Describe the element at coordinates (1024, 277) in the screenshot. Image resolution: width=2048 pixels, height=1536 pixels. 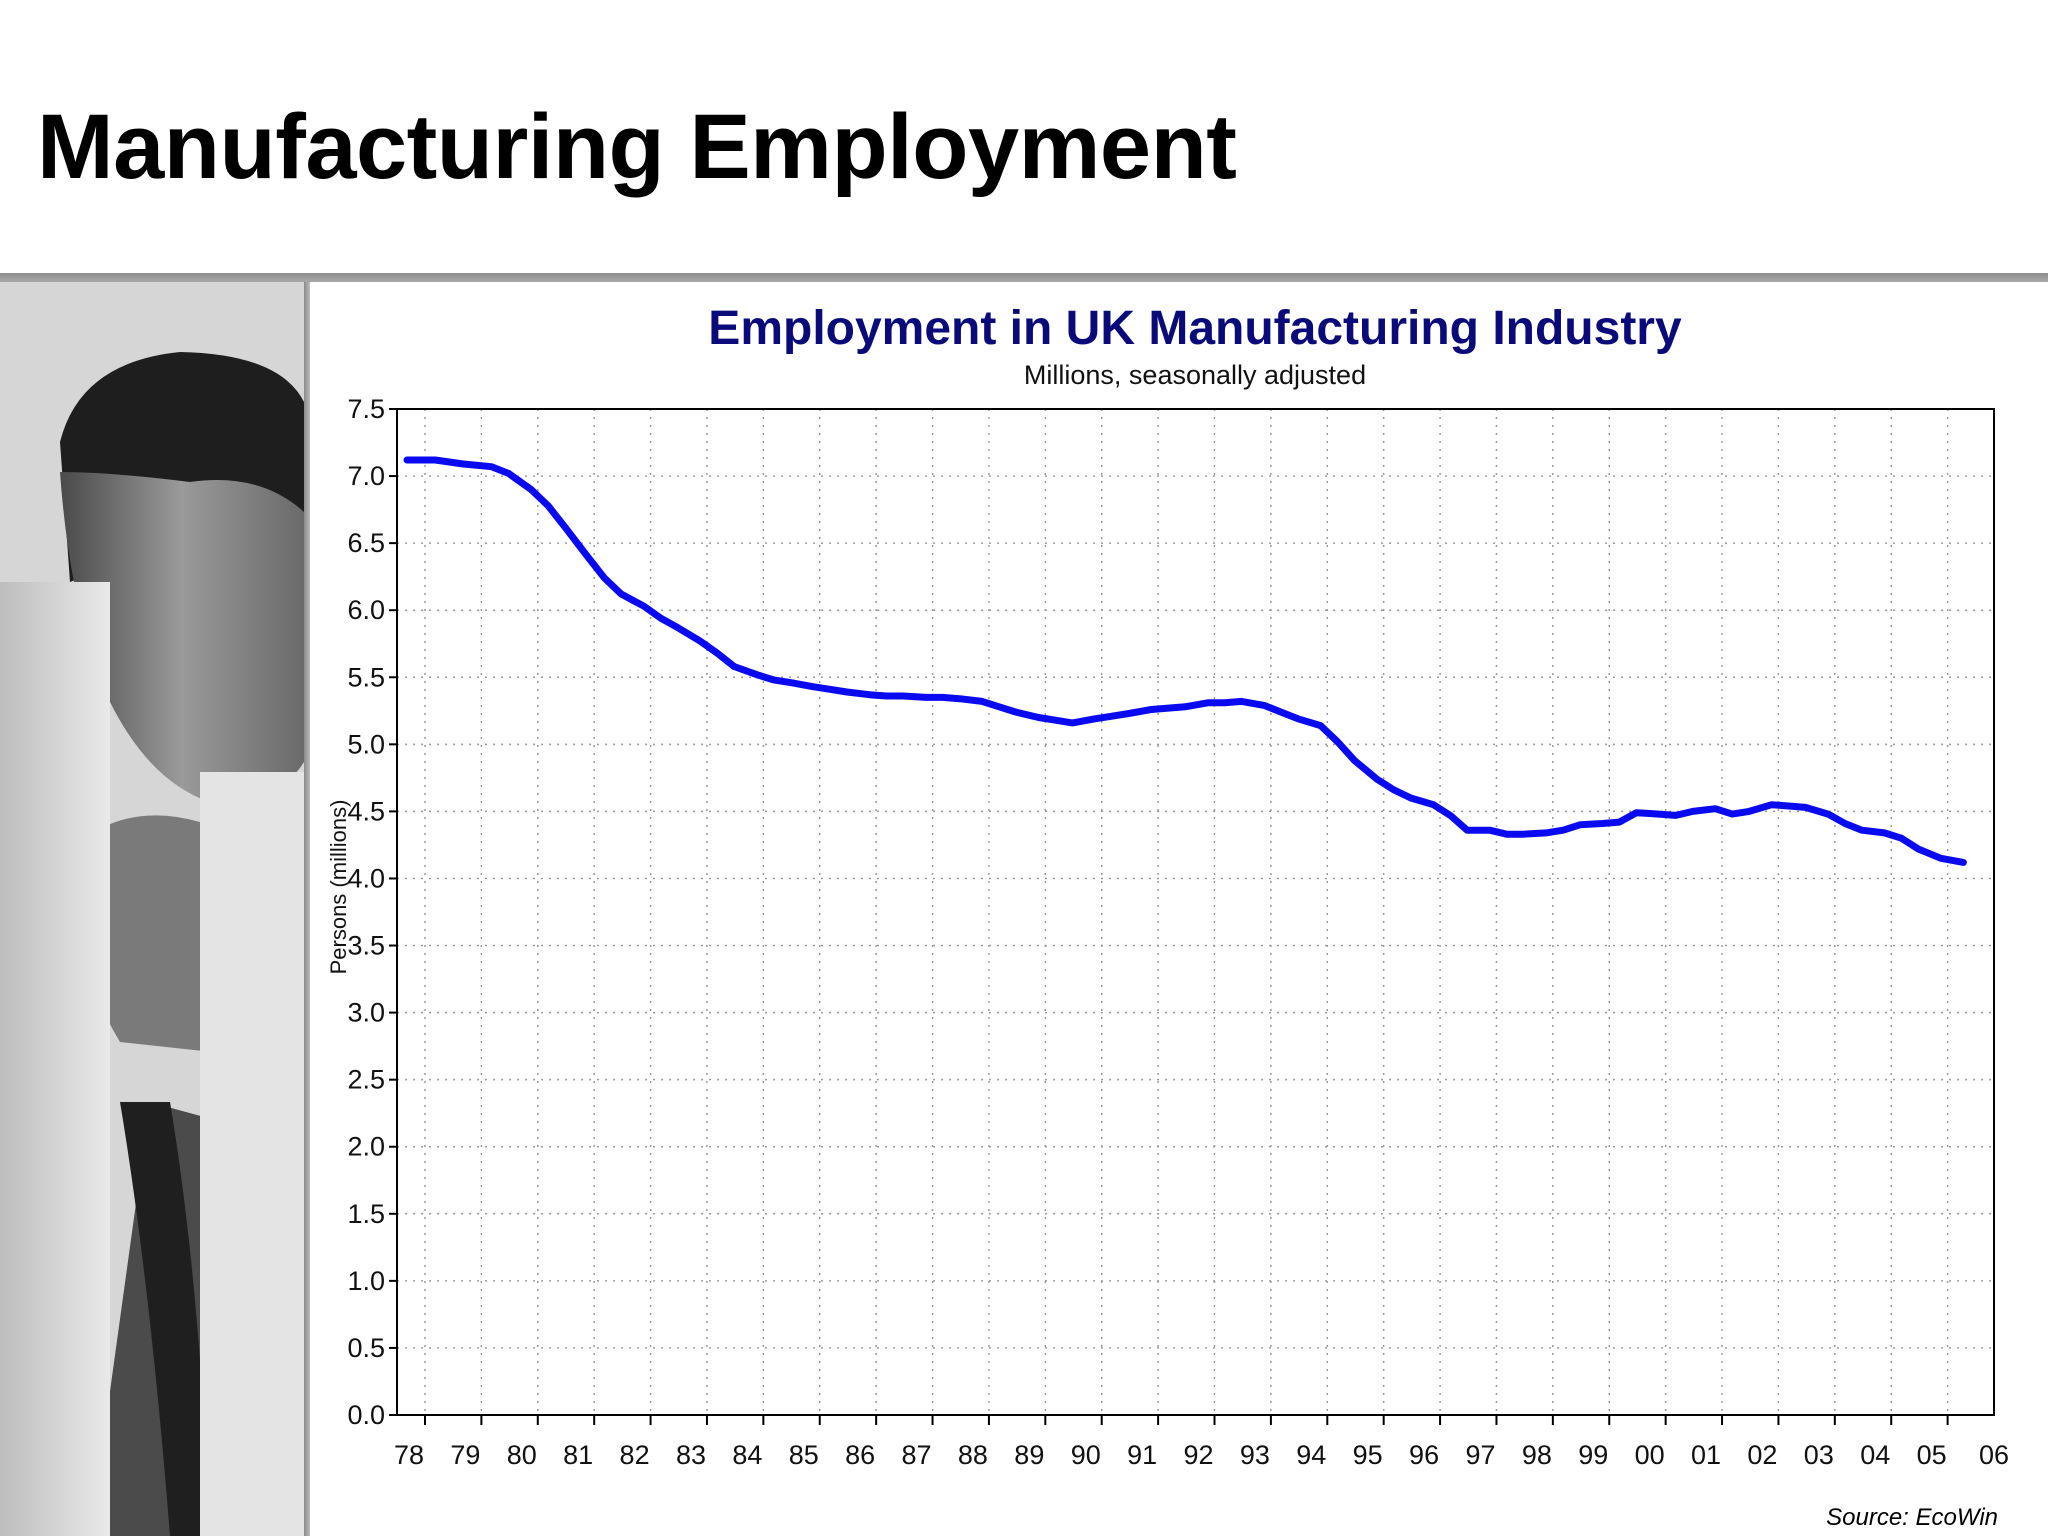
I see `title-divider` at that location.